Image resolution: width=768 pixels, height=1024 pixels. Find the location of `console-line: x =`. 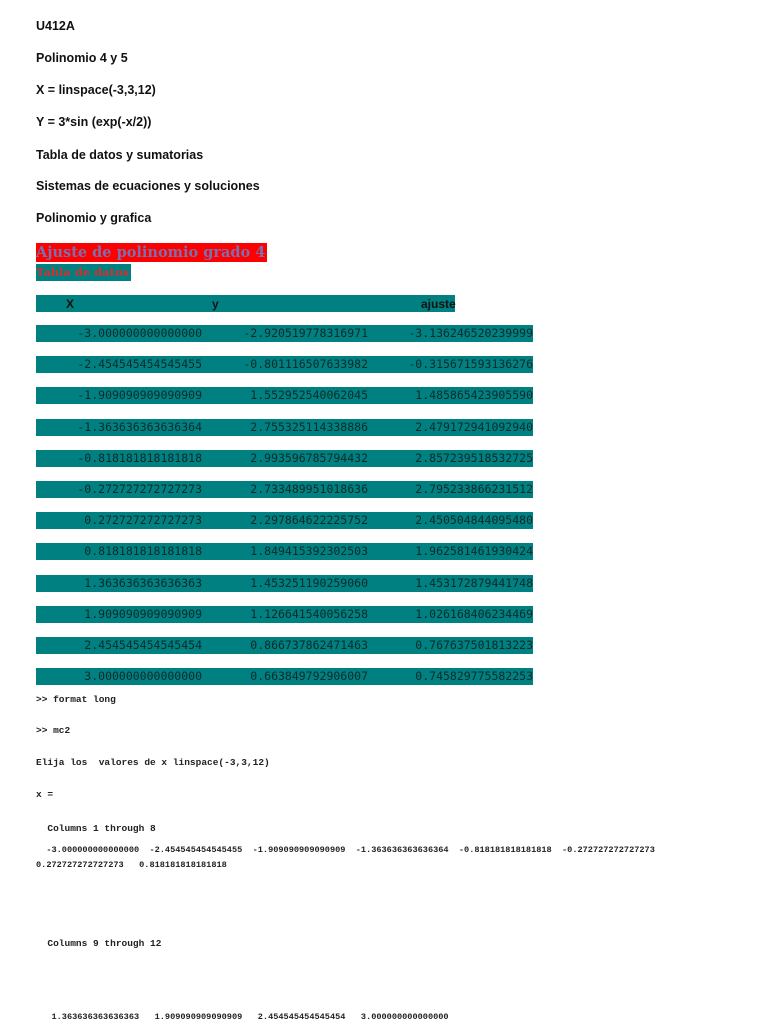

console-line: x = is located at coordinates (45, 794).